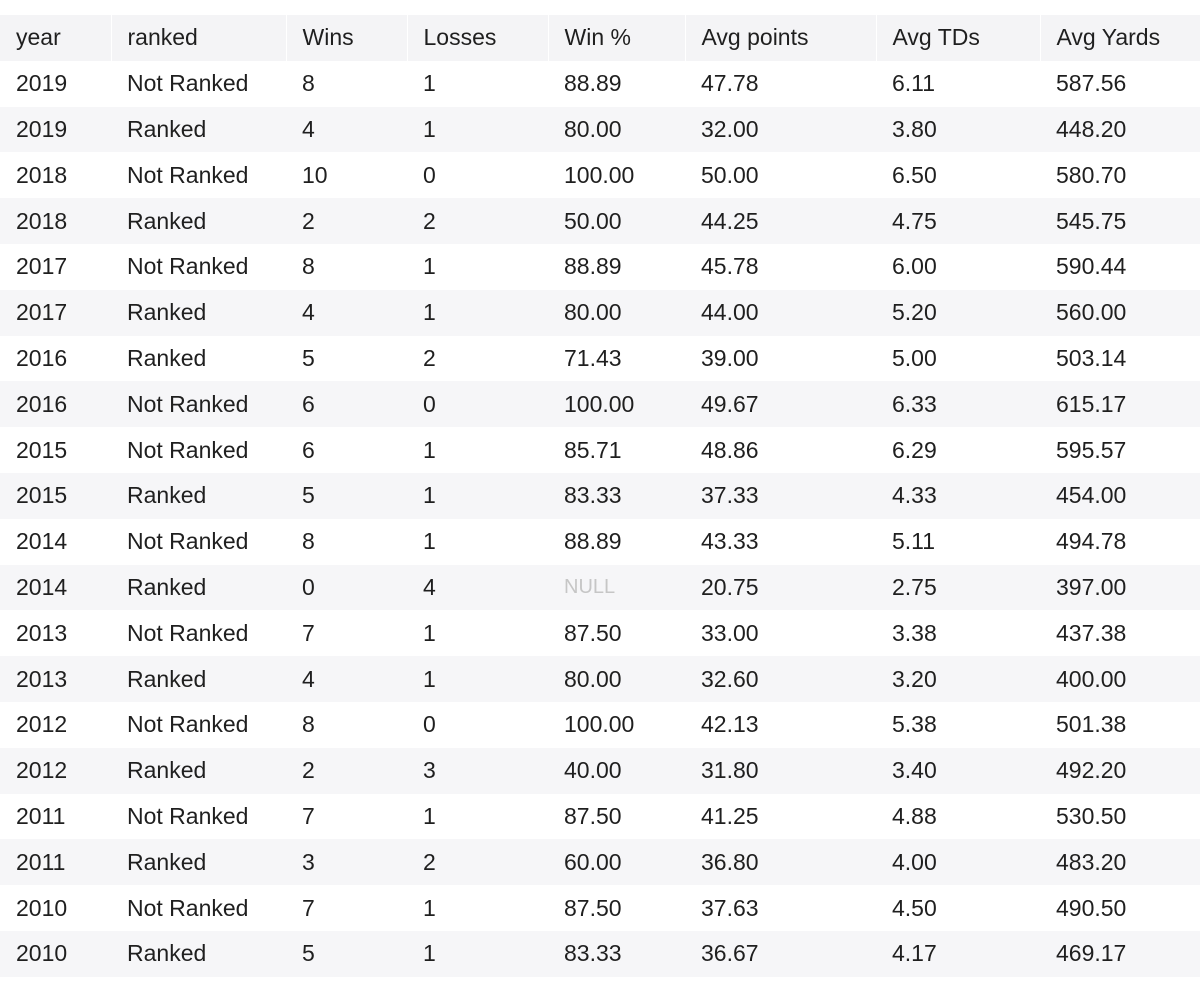 This screenshot has height=988, width=1200. What do you see at coordinates (600, 266) in the screenshot?
I see `table-row: 2017 Not Ranked 8 1 88.89 45.78 6.00 590.44` at bounding box center [600, 266].